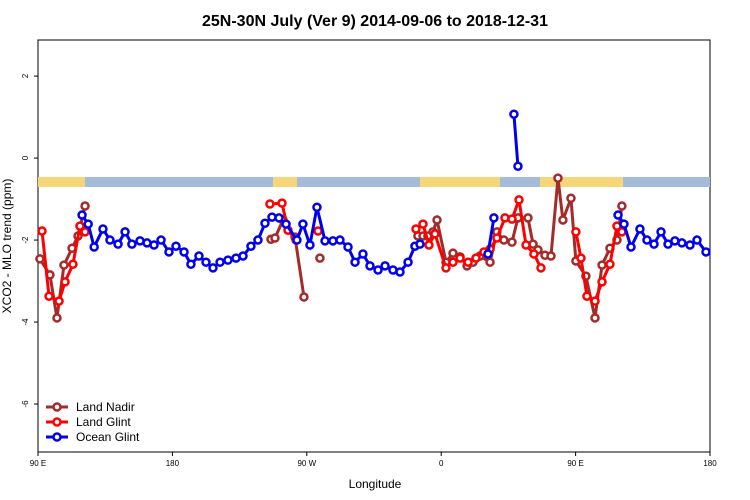 The width and height of the screenshot is (750, 500). What do you see at coordinates (374, 182) in the screenshot?
I see `land-ocean-strip` at bounding box center [374, 182].